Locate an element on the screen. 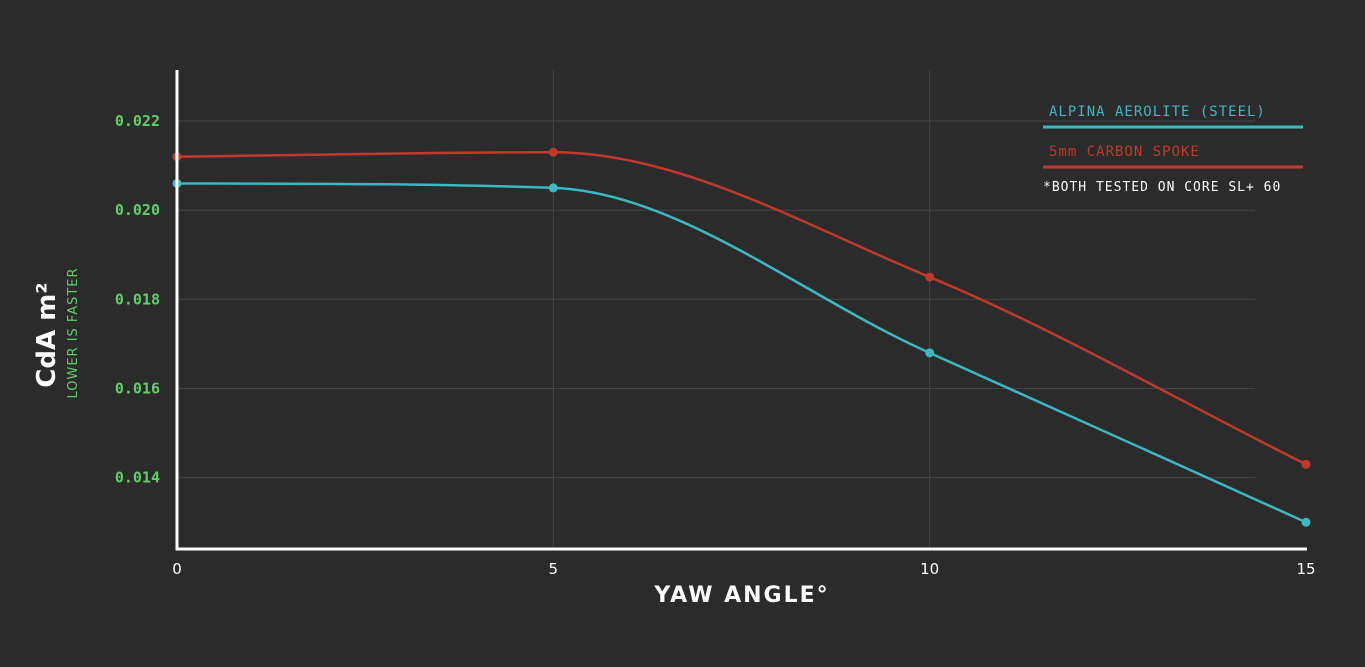  x-tick-label: 10 is located at coordinates (929, 569).